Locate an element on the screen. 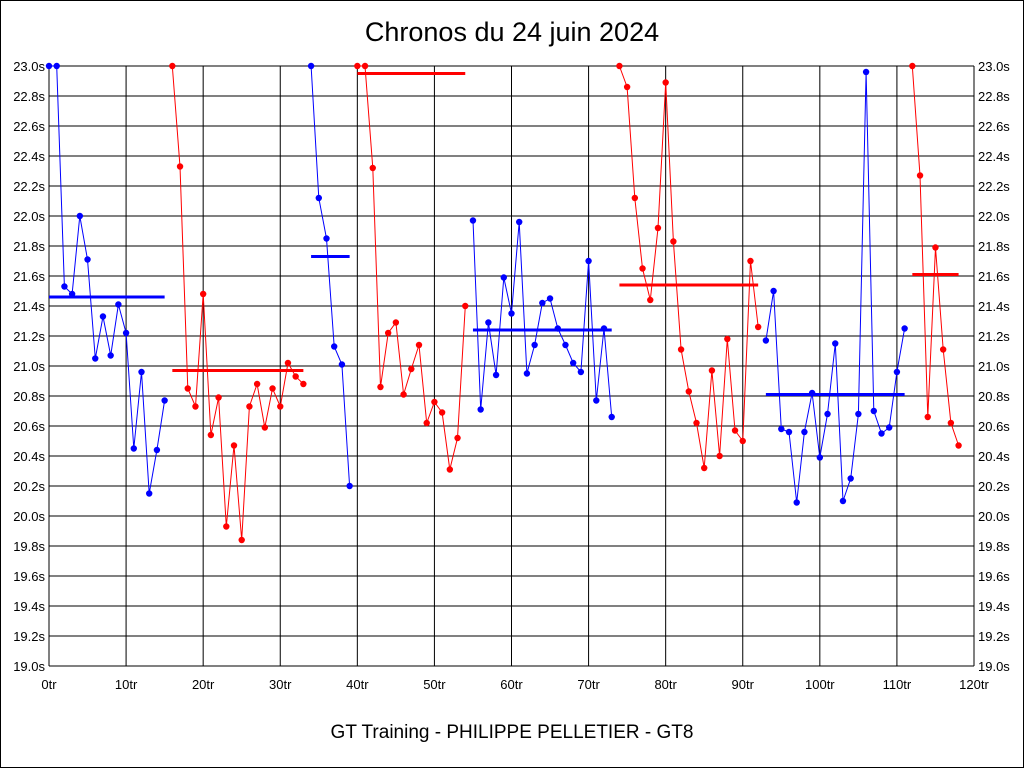 Image resolution: width=1024 pixels, height=768 pixels. y-tick-label-left: 19.6s is located at coordinates (29, 576).